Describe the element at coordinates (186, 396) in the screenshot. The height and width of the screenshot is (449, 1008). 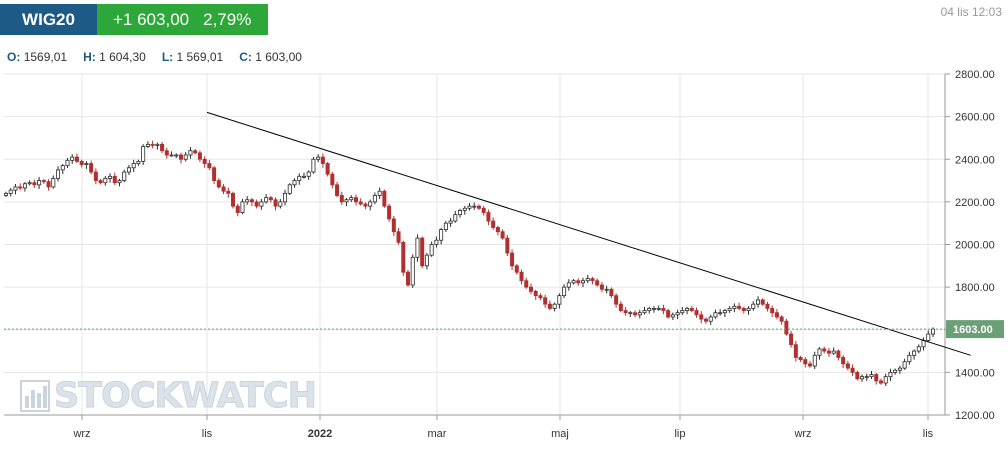
I see `watermark-text: STOCKWATCH` at that location.